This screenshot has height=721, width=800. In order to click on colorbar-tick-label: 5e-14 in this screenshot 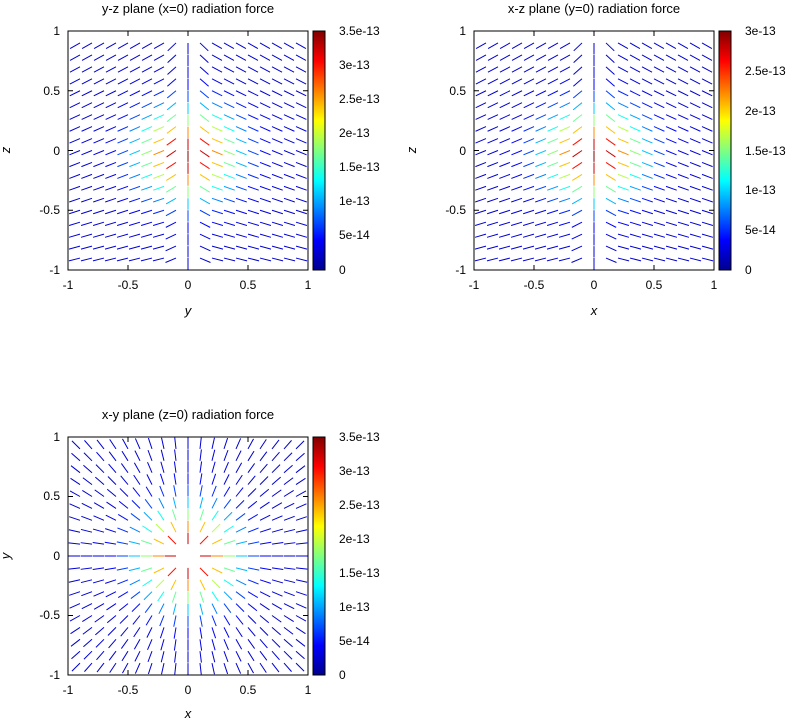, I will do `click(354, 235)`.